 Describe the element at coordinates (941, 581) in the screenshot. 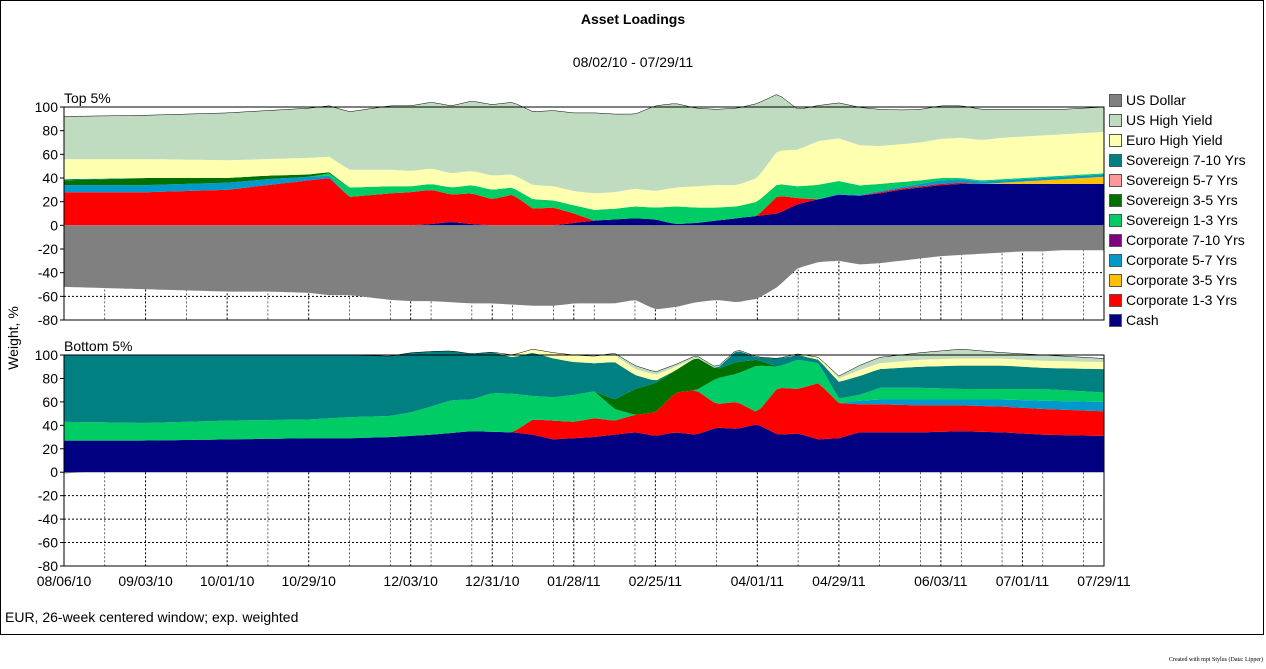

I see `x-tick-label: 06/03/11` at that location.